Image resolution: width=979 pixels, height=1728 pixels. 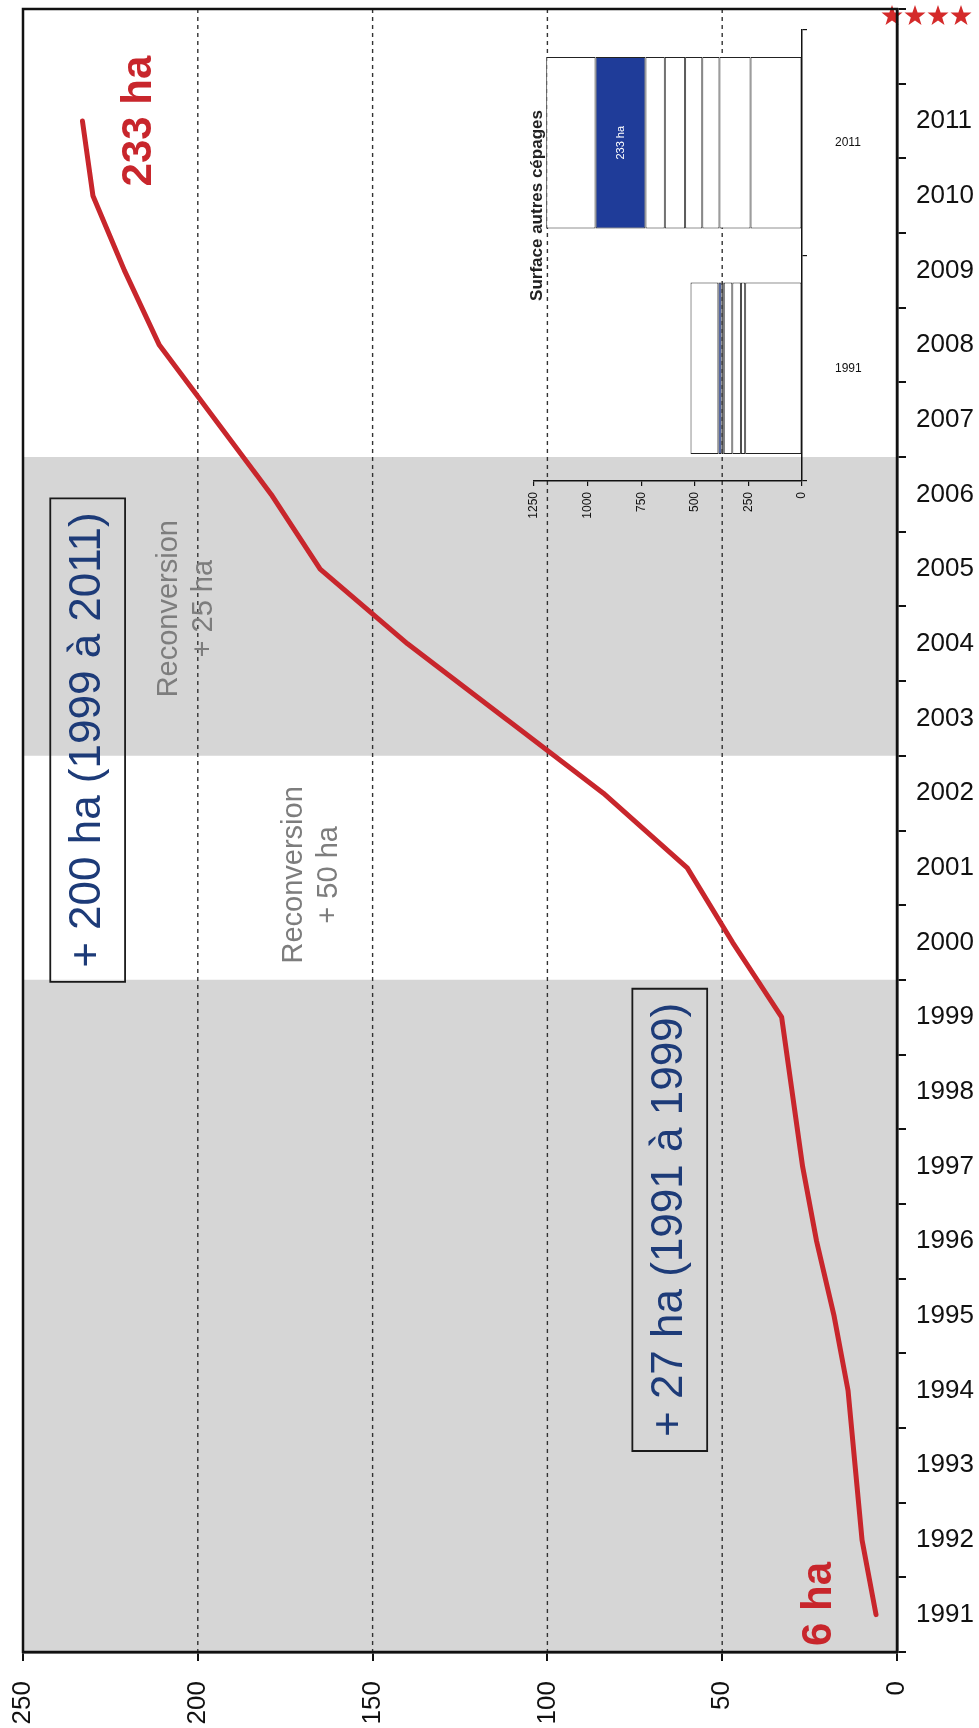 I want to click on y-tick-label: 2007, so click(x=945, y=417).